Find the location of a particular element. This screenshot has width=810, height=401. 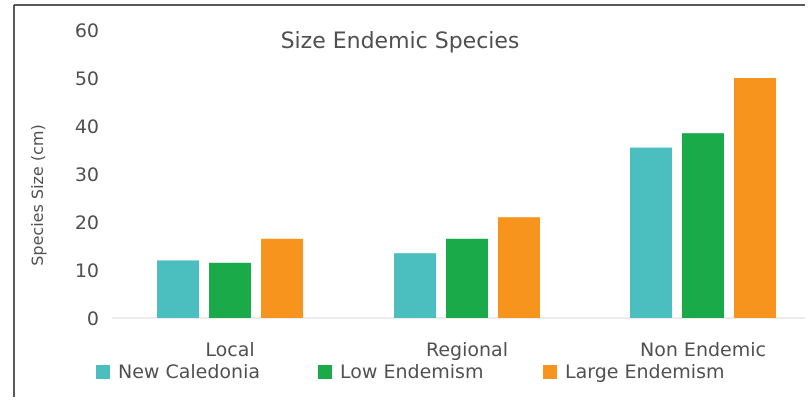

bar-large-endemism-non-endemic is located at coordinates (755, 198).